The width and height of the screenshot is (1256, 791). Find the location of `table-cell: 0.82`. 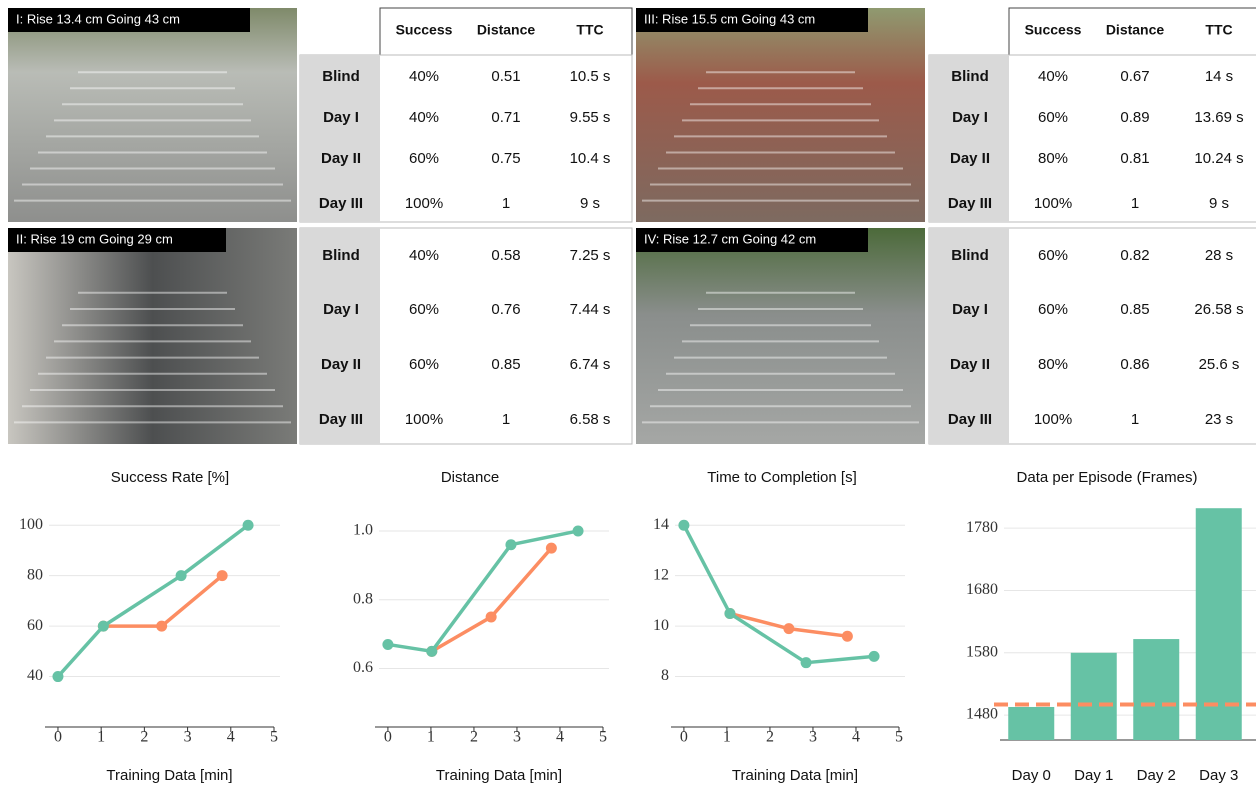

table-cell: 0.82 is located at coordinates (1134, 255).